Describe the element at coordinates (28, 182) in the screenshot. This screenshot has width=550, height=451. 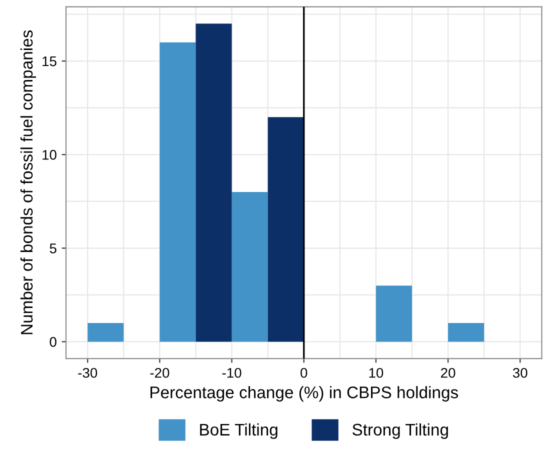
I see `y-axis-title: Number of bonds of fossil fuel companies` at that location.